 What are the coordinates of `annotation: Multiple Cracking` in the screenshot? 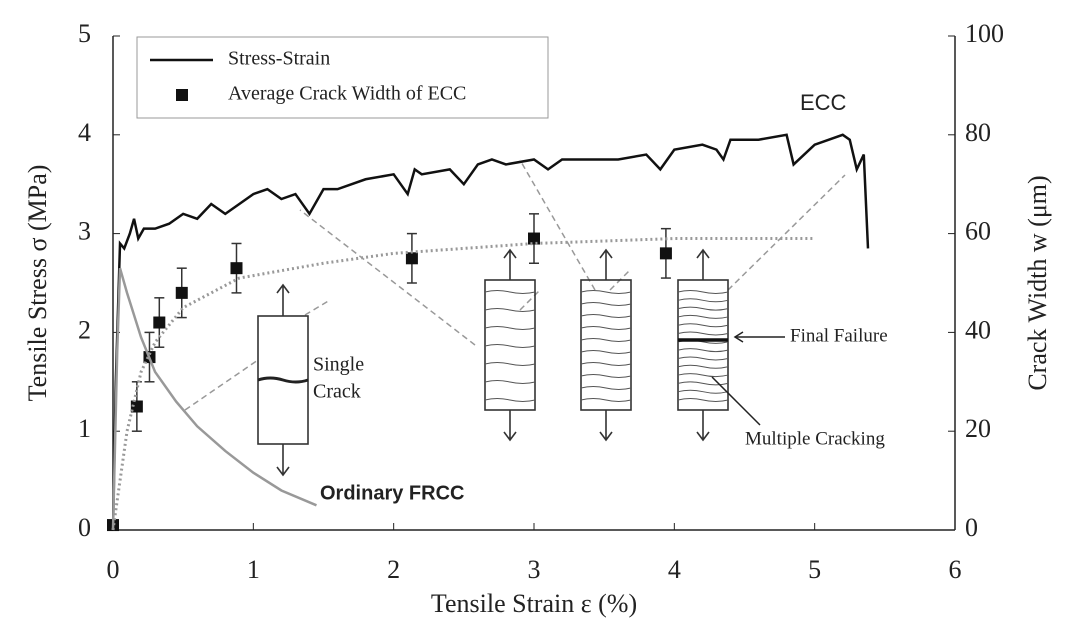 It's located at (815, 438).